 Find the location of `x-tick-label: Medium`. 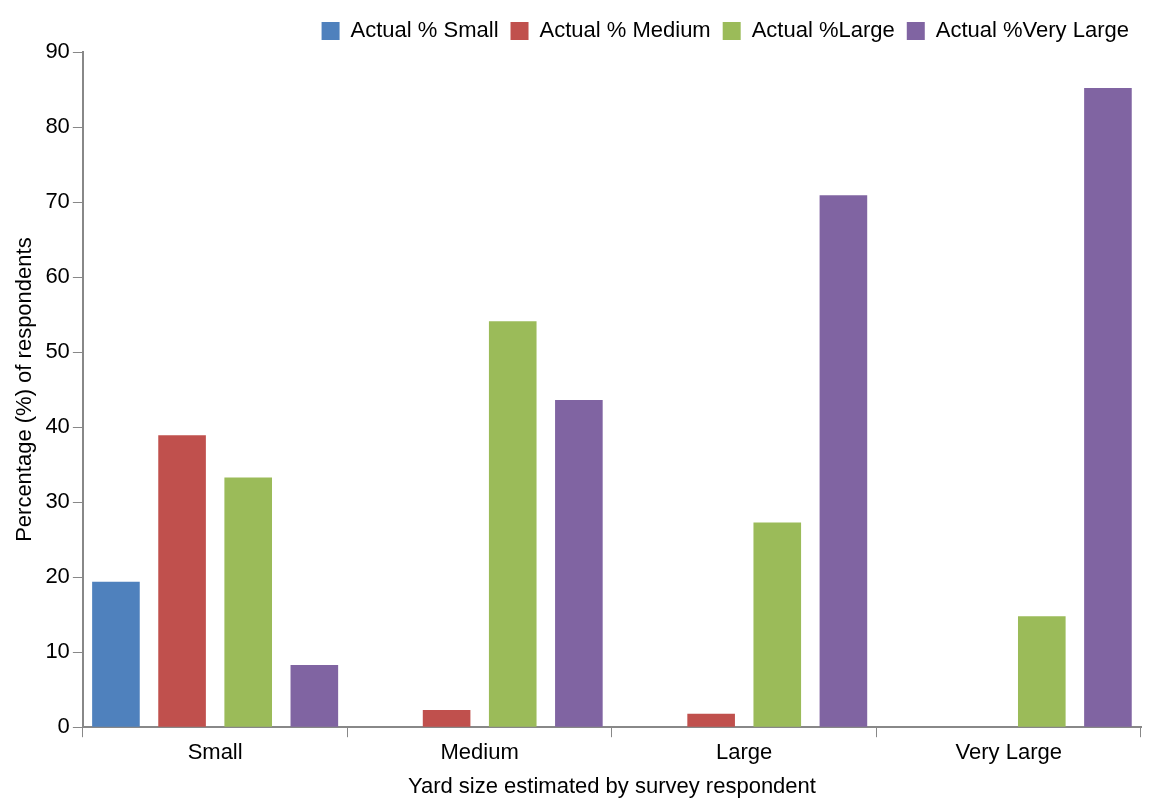

x-tick-label: Medium is located at coordinates (479, 752).